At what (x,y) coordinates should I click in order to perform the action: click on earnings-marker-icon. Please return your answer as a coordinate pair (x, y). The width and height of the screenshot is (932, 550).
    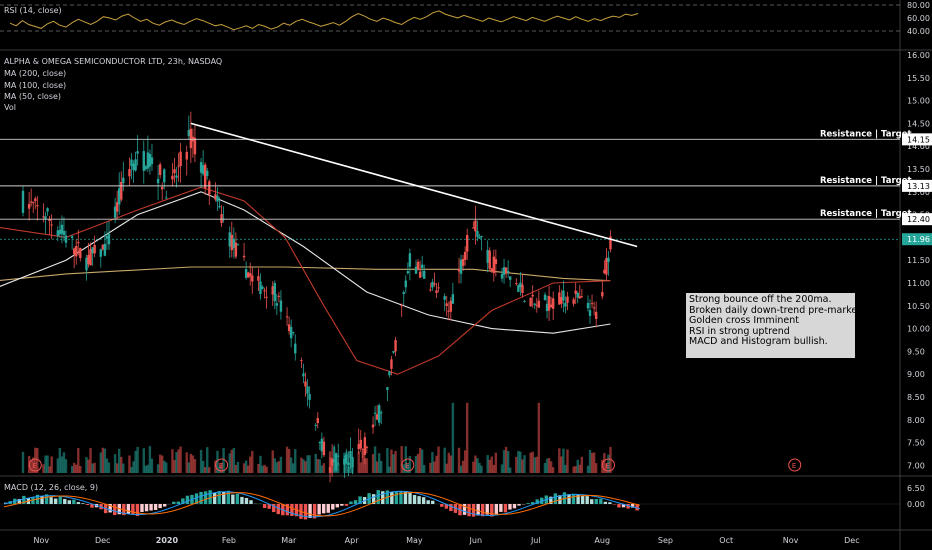
    Looking at the image, I should click on (608, 465).